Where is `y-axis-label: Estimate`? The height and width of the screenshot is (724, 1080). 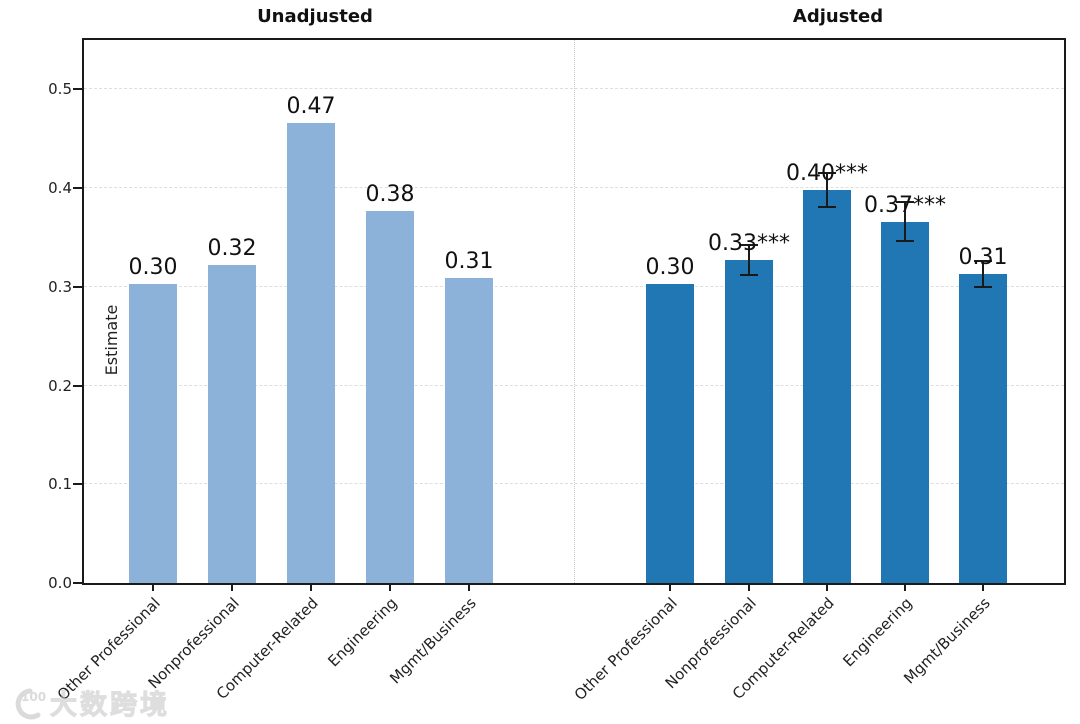 y-axis-label: Estimate is located at coordinates (111, 340).